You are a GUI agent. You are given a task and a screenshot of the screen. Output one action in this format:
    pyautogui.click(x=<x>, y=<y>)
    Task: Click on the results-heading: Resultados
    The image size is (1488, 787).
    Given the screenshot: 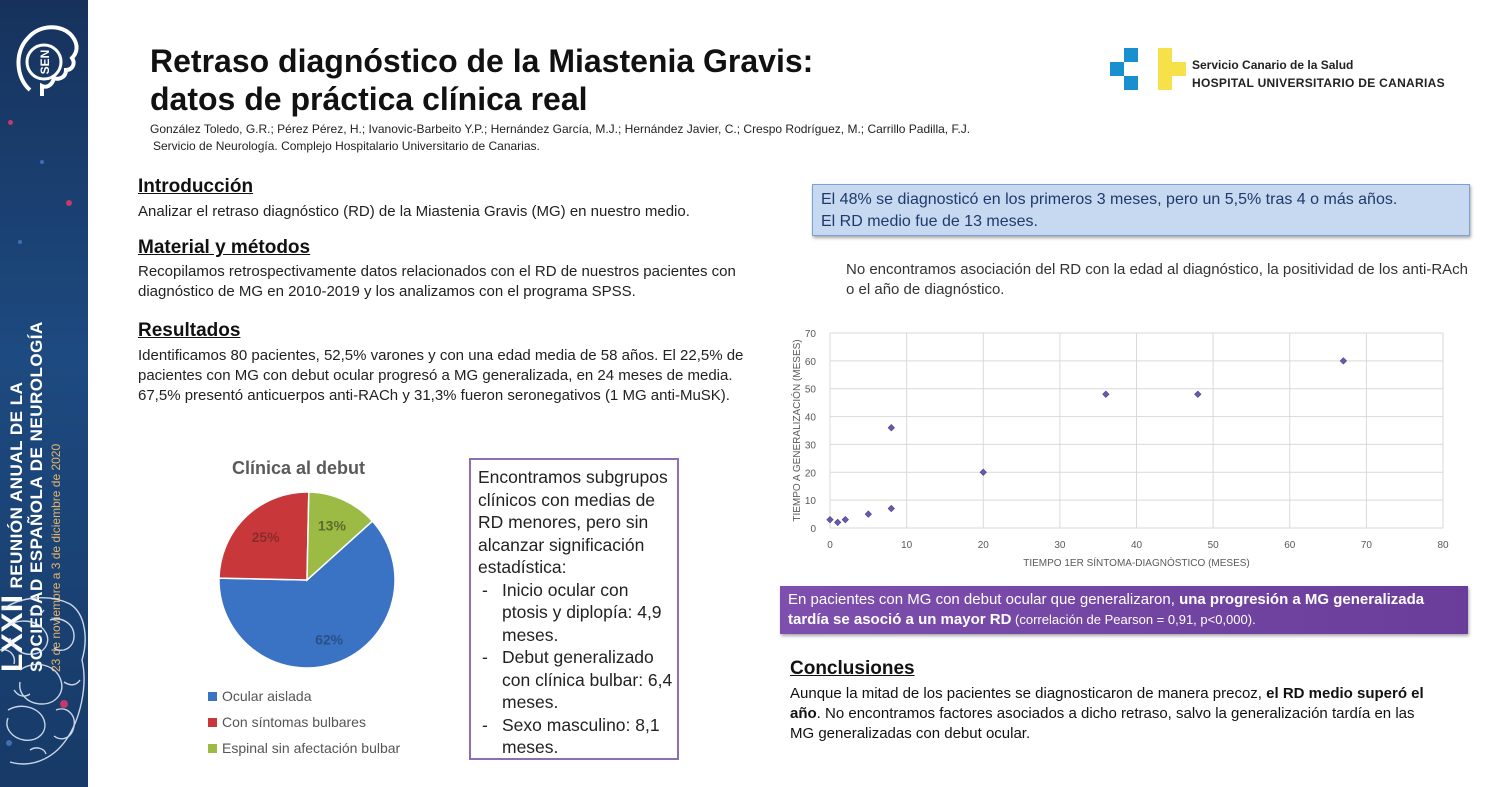 What is the action you would take?
    pyautogui.click(x=189, y=330)
    